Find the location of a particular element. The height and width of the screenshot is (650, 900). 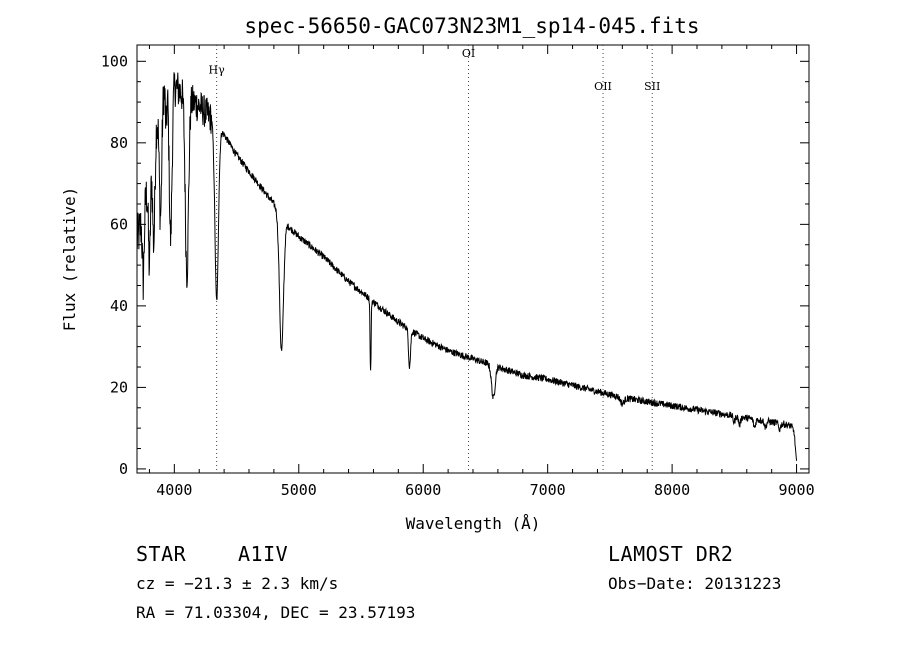

chart-title: spec-56650-GAC073N23M1_sp14-045.fits is located at coordinates (471, 26).